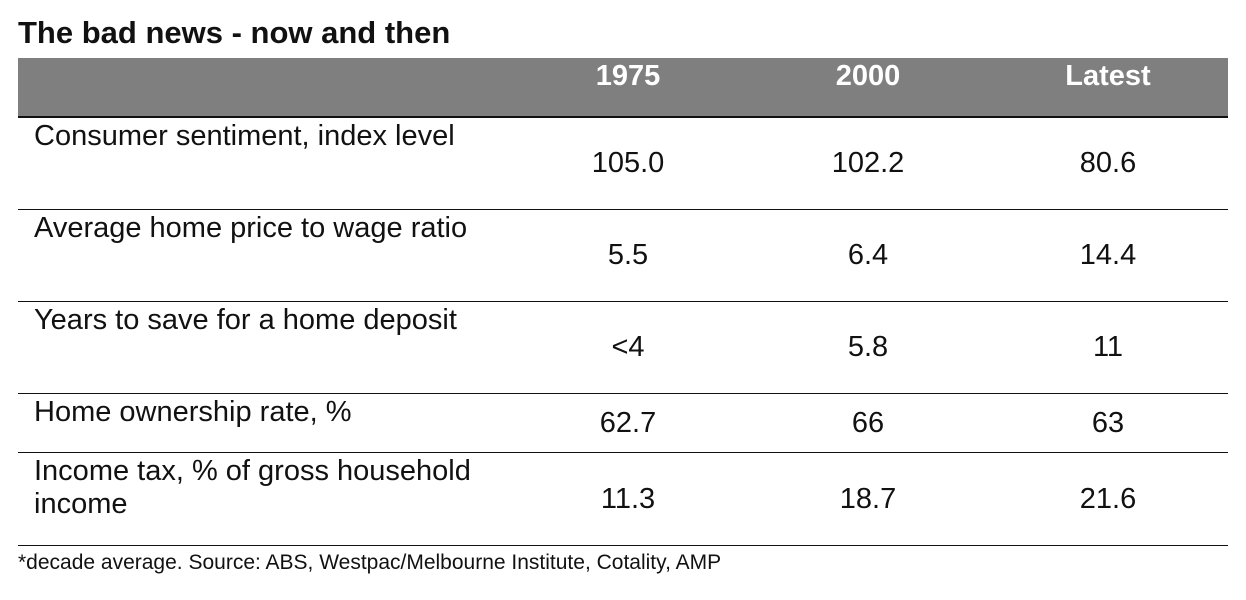 Image resolution: width=1246 pixels, height=600 pixels. What do you see at coordinates (868, 163) in the screenshot?
I see `table-cell-2000: 102.2` at bounding box center [868, 163].